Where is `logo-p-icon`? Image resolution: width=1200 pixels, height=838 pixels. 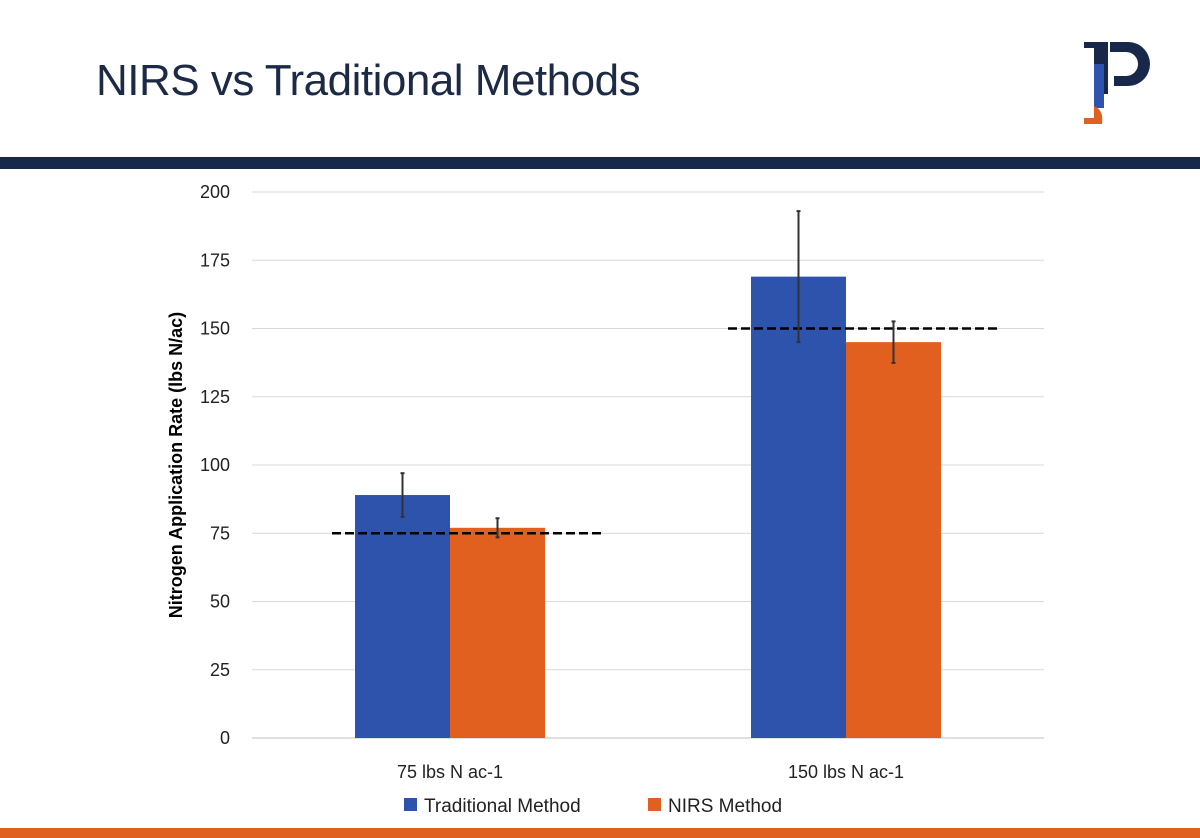
logo-p-icon is located at coordinates (1117, 83).